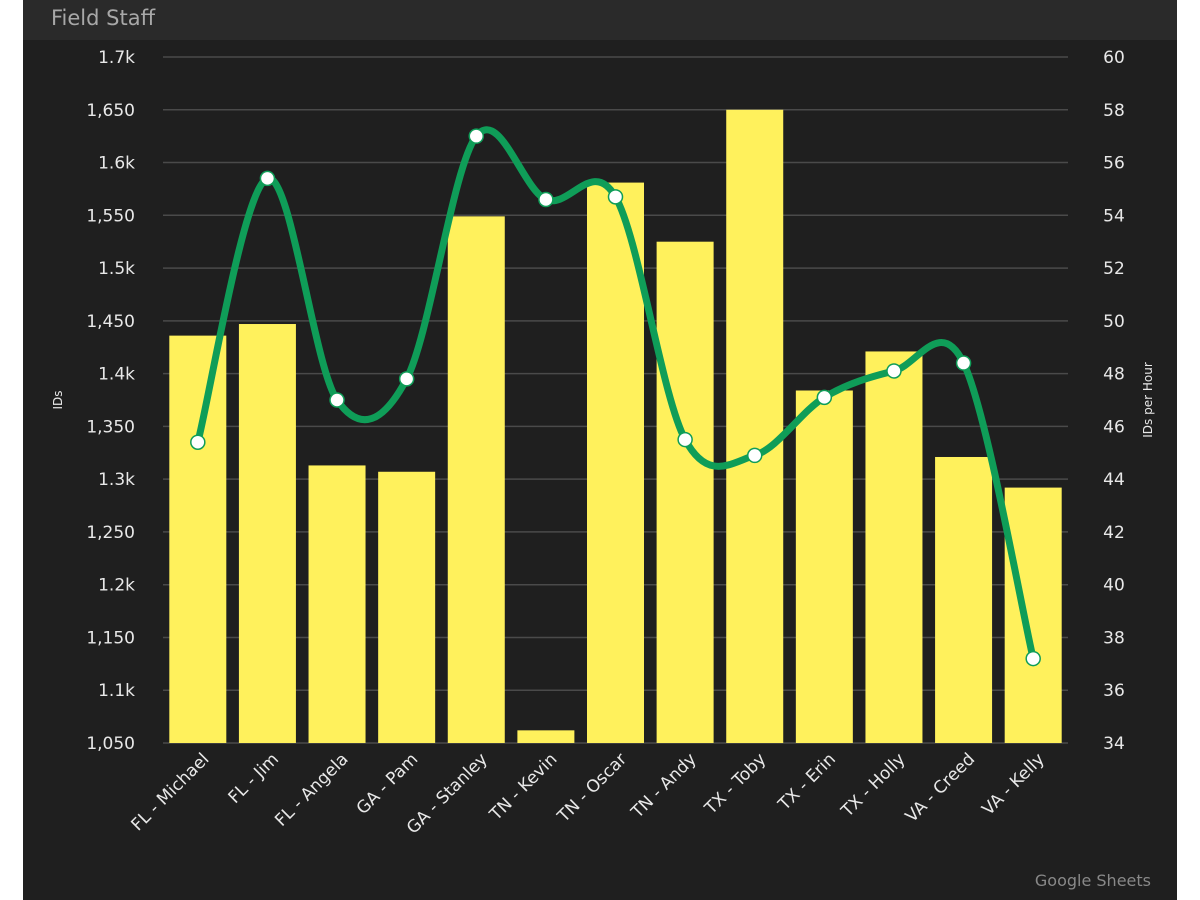  I want to click on x-tick-label: TN - Andy, so click(664, 786).